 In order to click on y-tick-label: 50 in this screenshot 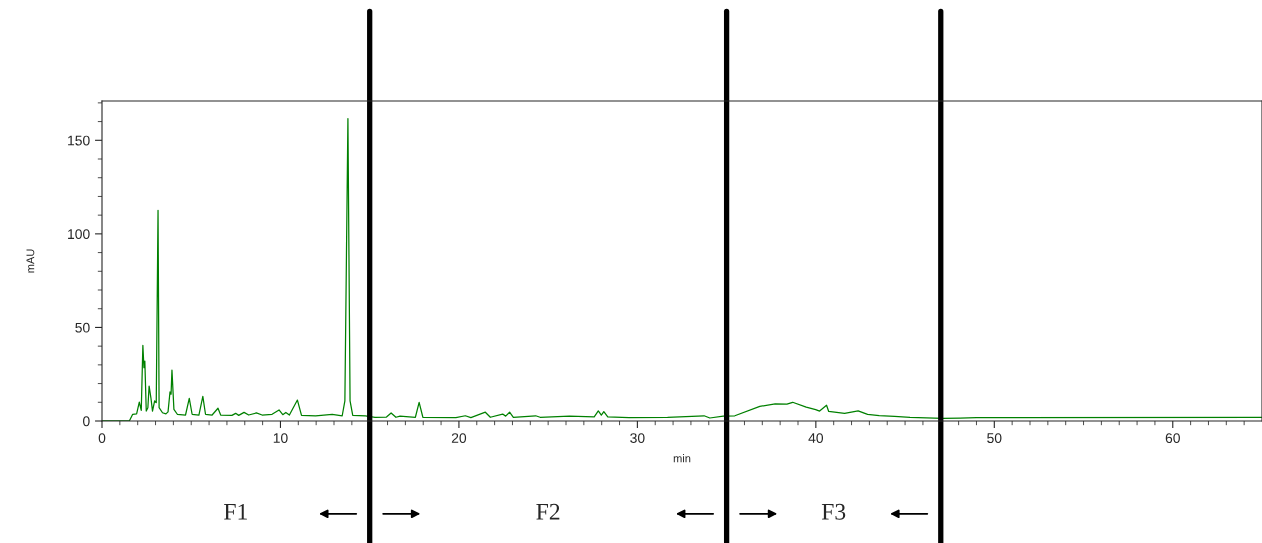, I will do `click(82, 327)`.